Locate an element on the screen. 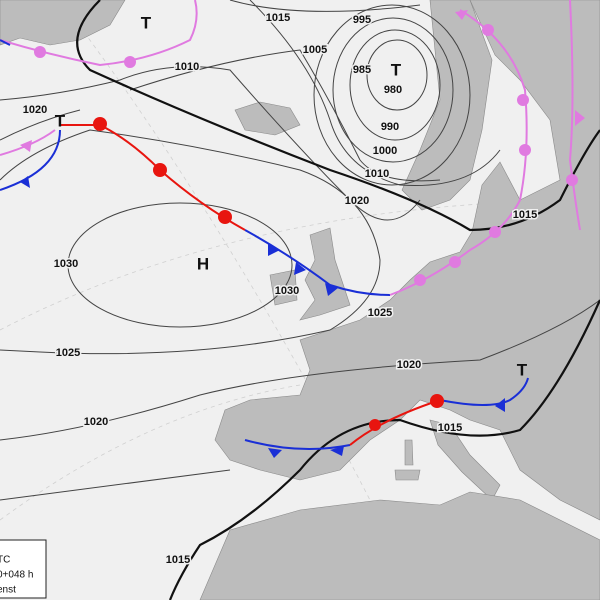 Image resolution: width=600 pixels, height=600 pixels. legend: TC 0+048 h enst is located at coordinates (23, 569).